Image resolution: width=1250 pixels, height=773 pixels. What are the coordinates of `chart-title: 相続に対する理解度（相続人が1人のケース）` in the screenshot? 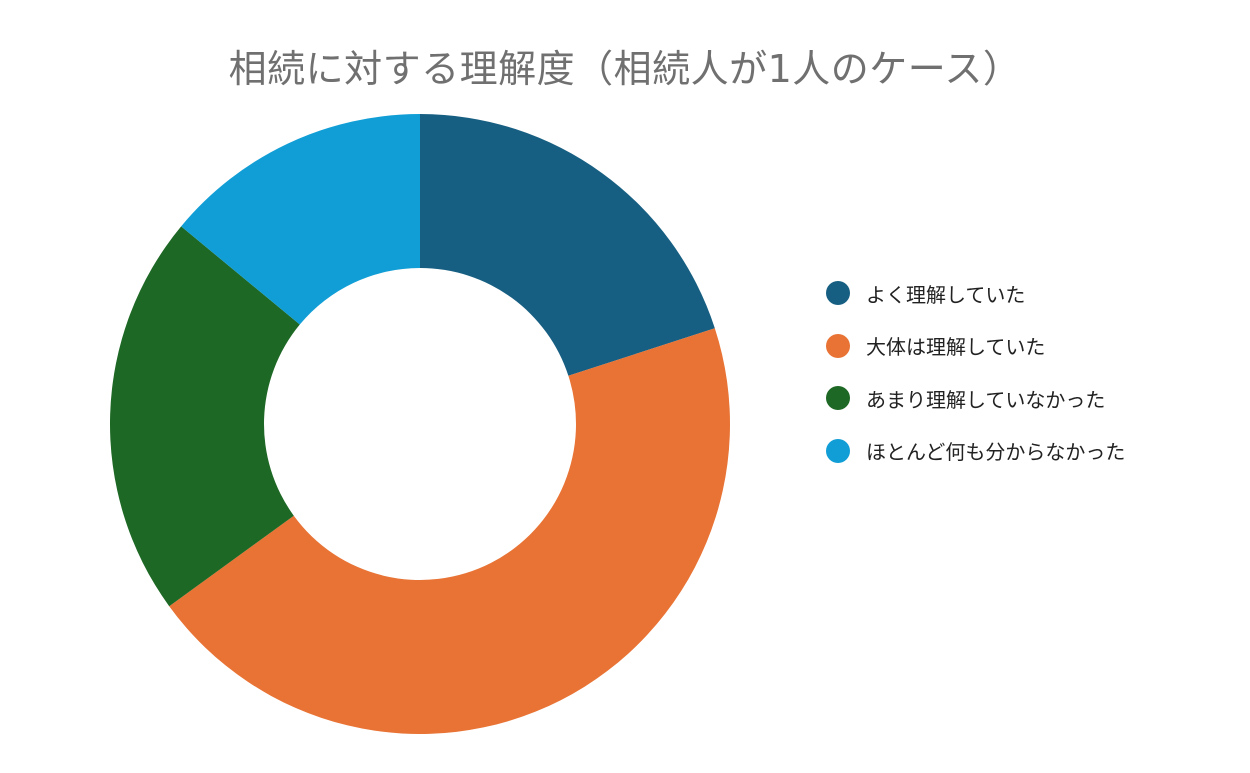 It's located at (625, 69).